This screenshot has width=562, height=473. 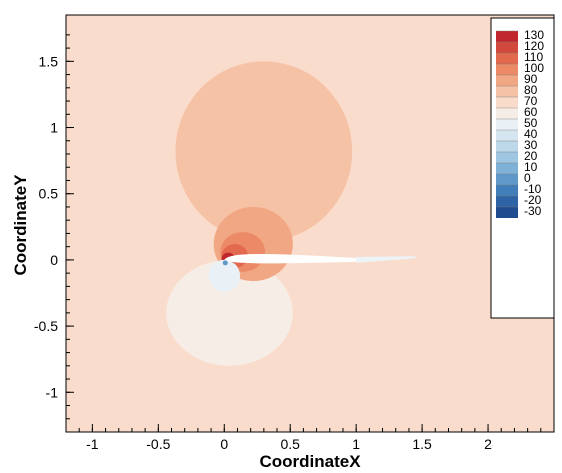 I want to click on y-tick-label: -0.5, so click(x=46, y=326).